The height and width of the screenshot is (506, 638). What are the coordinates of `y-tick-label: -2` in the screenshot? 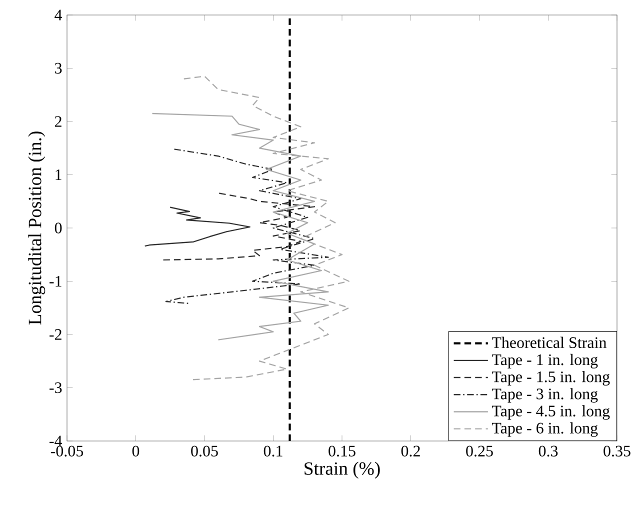 It's located at (56, 334).